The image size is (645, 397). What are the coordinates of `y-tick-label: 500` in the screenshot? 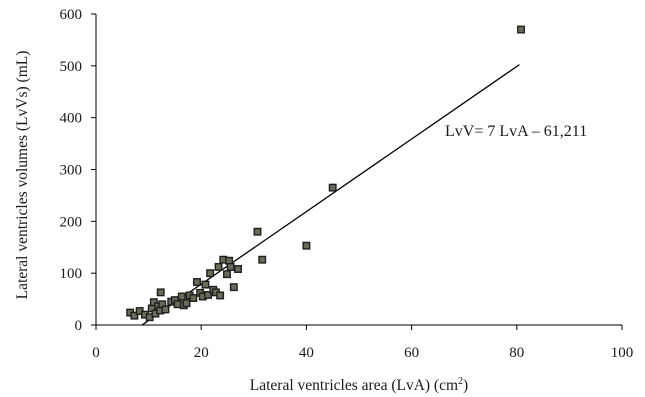 It's located at (71, 67).